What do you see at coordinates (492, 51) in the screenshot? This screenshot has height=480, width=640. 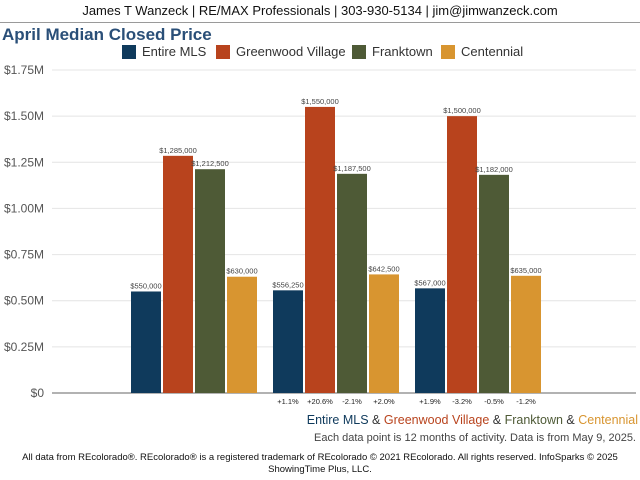 I see `legend-label-centennial: Centennial` at bounding box center [492, 51].